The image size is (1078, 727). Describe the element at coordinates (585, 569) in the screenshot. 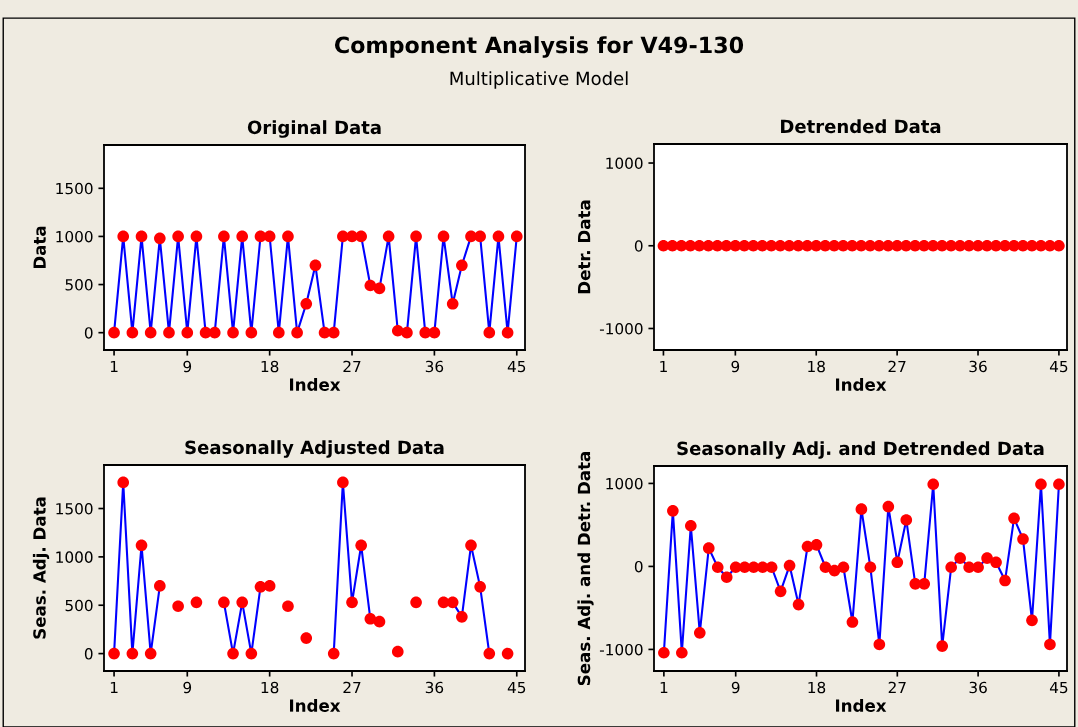

I see `y-axis-title: Seas. Adj. and Detr. Data` at that location.